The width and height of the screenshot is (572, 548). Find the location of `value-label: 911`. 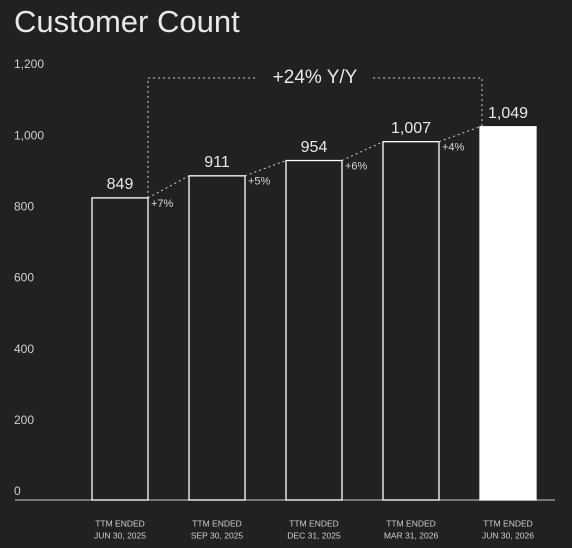

value-label: 911 is located at coordinates (217, 162).